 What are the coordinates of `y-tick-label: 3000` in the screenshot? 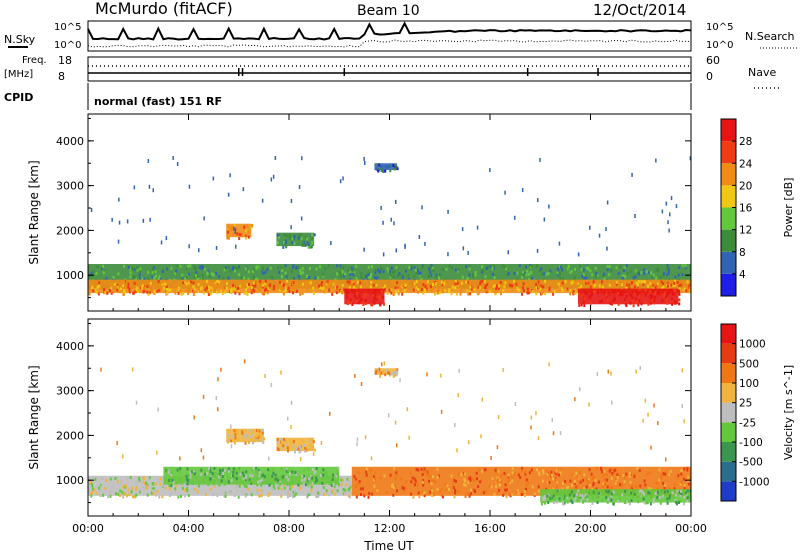 It's located at (70, 391).